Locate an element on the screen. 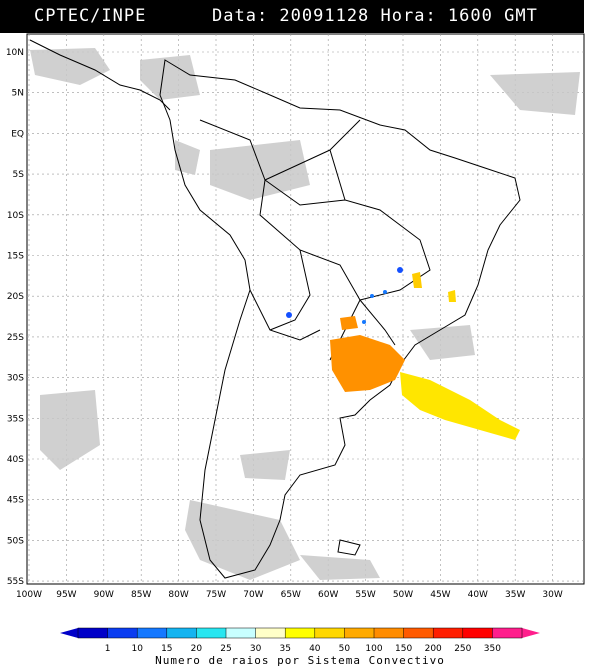  lon-label: 30W is located at coordinates (552, 595).